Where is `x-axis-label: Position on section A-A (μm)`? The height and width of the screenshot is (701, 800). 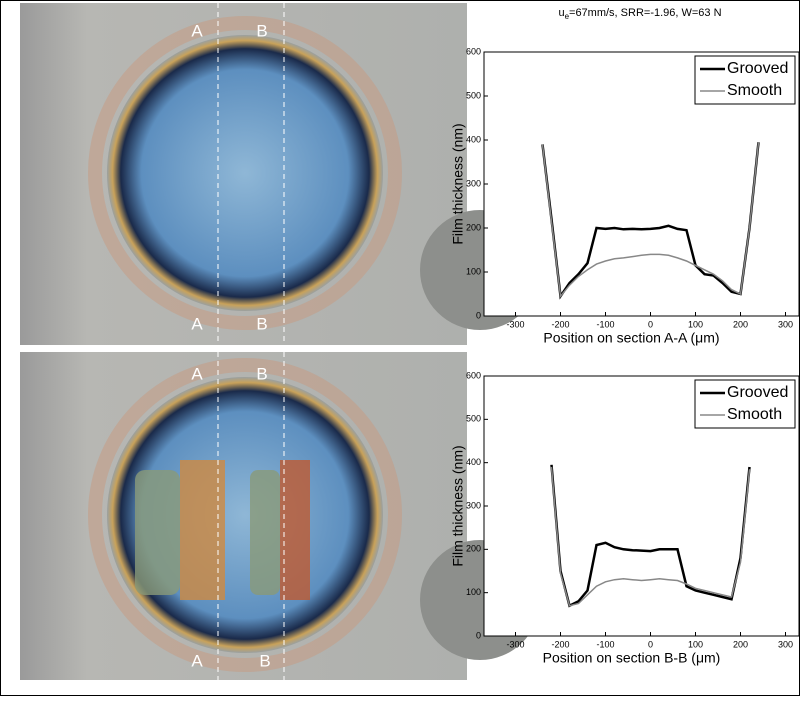
x-axis-label: Position on section A-A (μm) is located at coordinates (631, 338).